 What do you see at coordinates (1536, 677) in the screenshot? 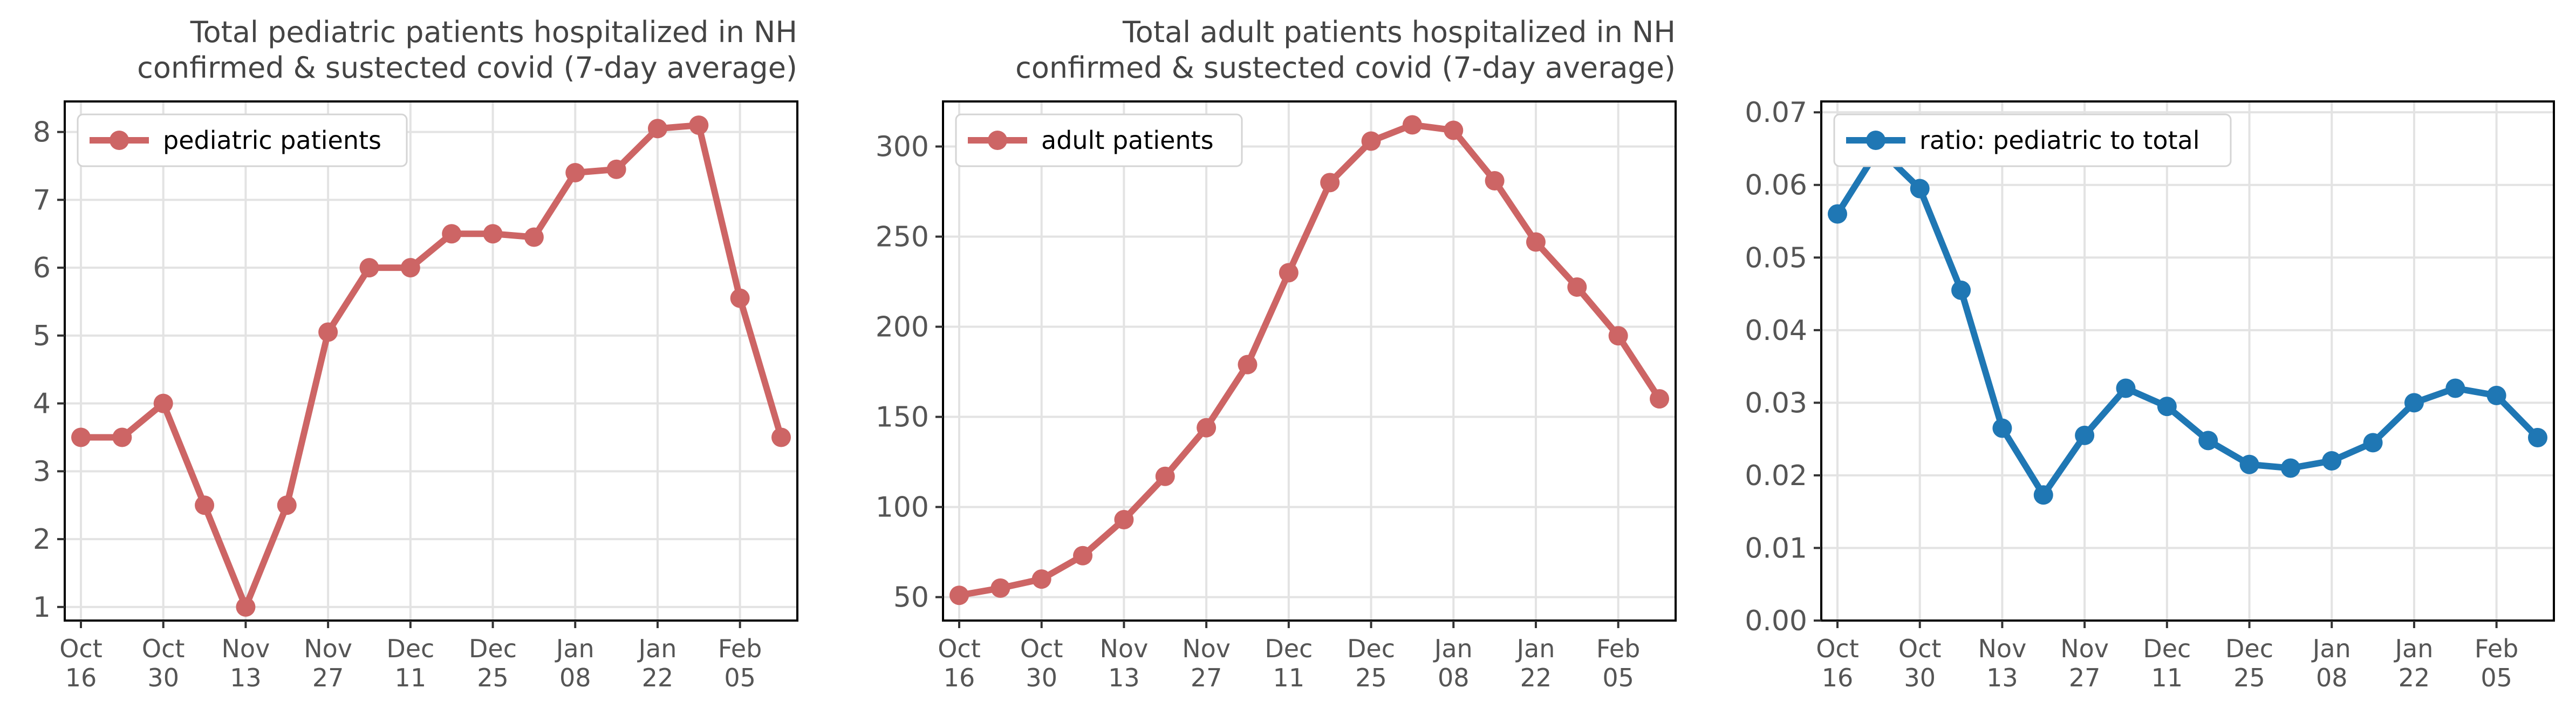
I see `x-tick-label-day: 22` at bounding box center [1536, 677].